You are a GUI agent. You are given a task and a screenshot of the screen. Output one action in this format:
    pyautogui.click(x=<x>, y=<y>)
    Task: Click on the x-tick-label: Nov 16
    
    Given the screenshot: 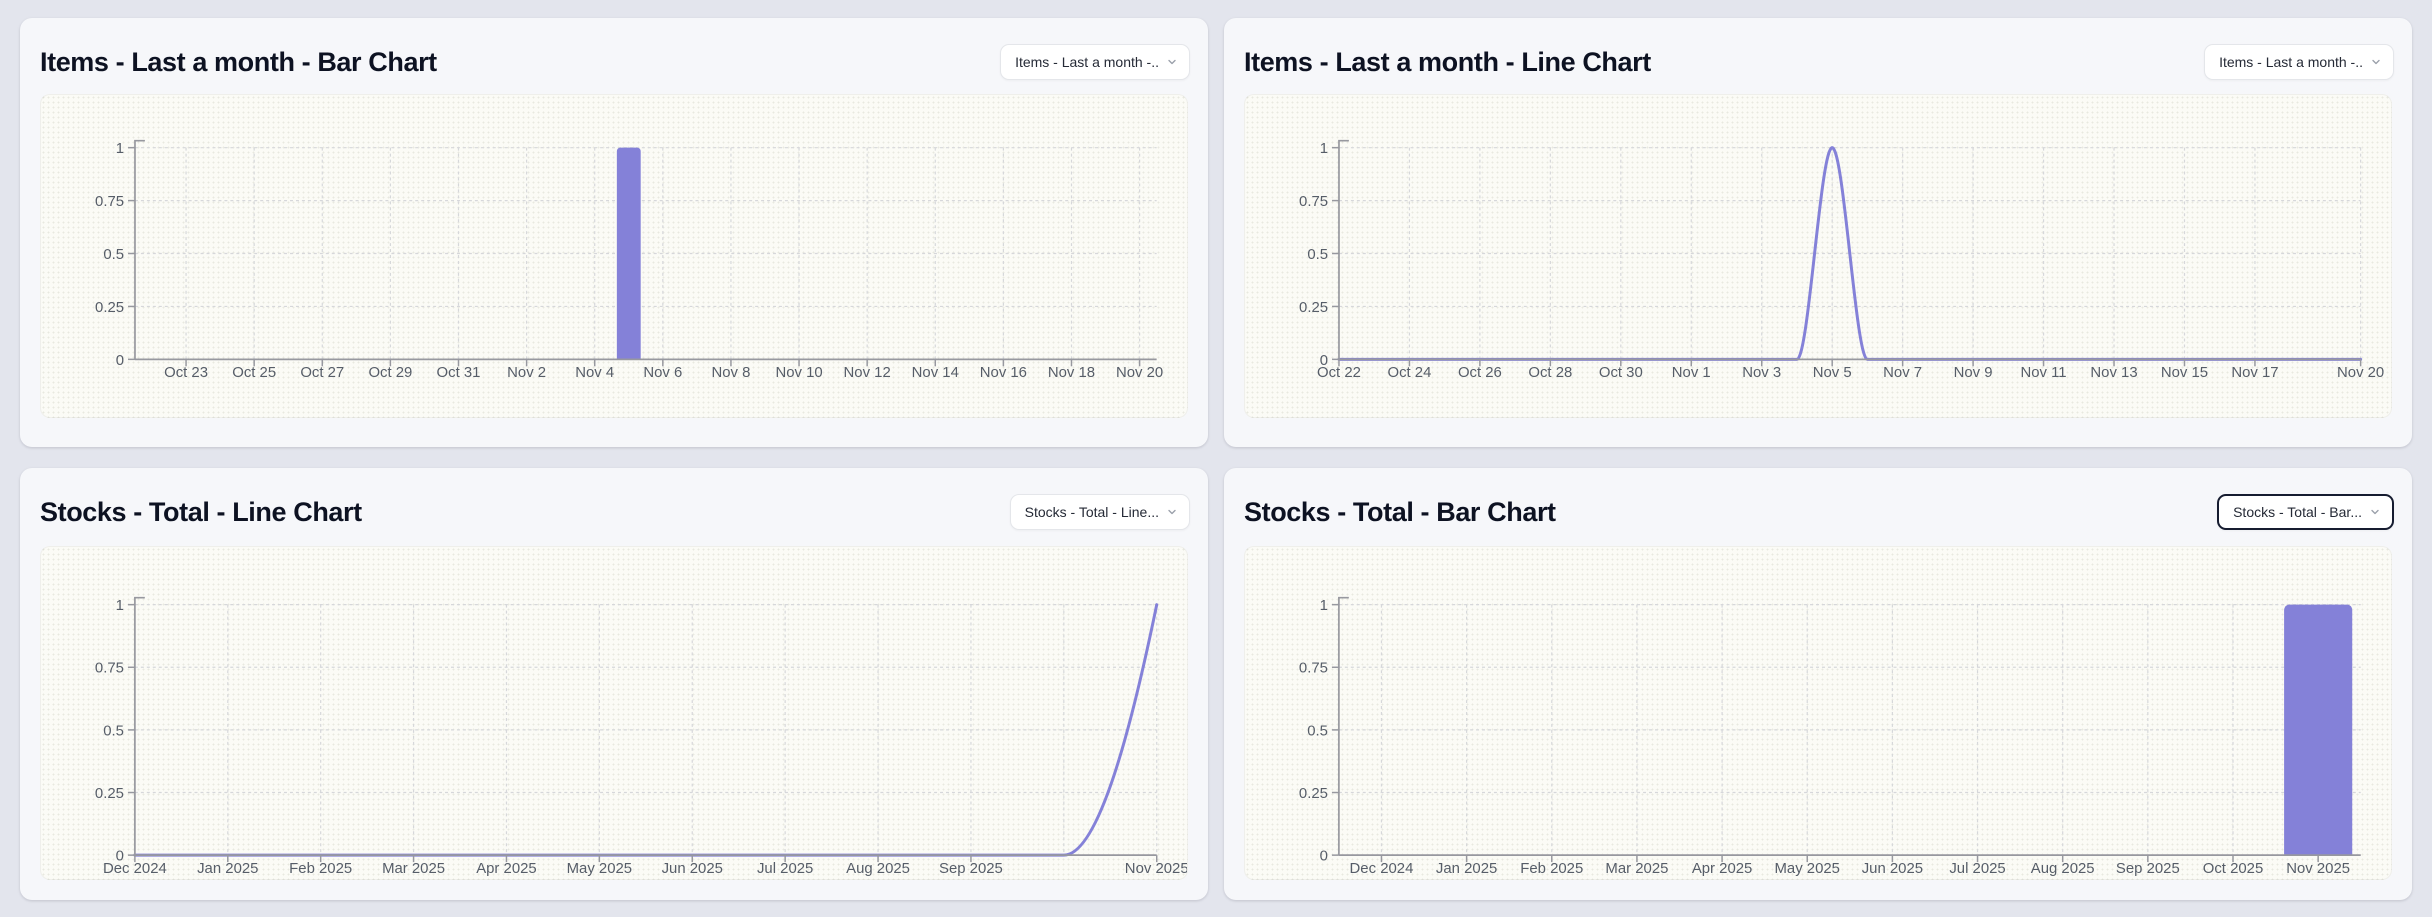 What is the action you would take?
    pyautogui.click(x=1003, y=373)
    